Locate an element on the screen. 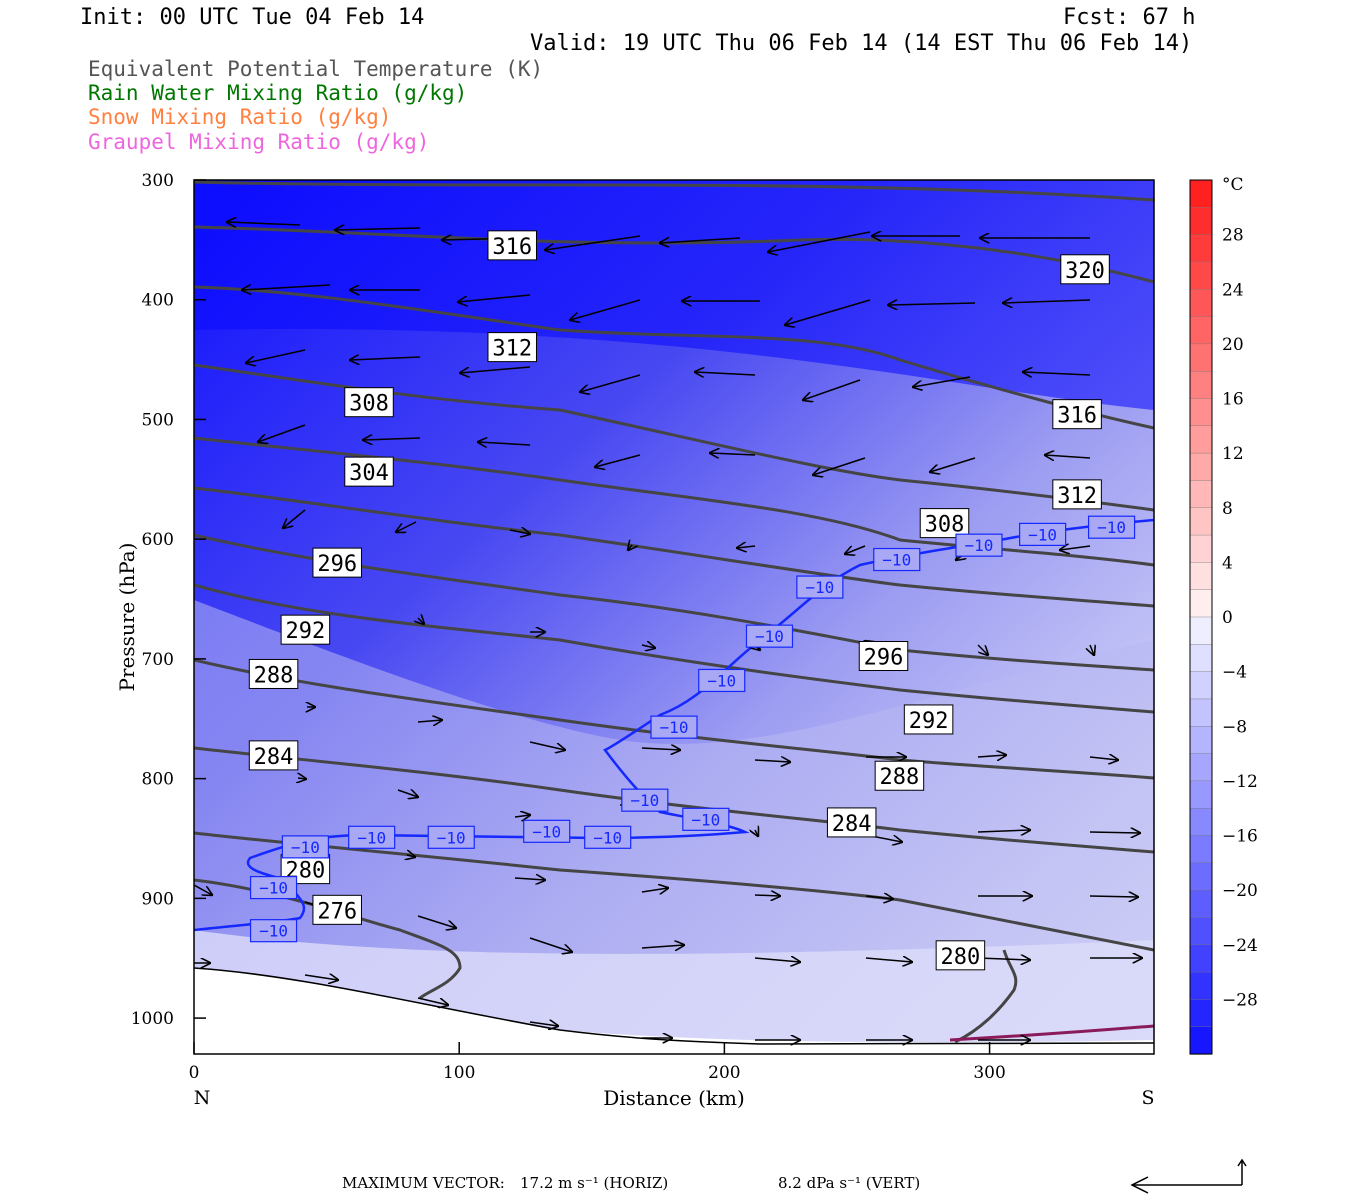 This screenshot has width=1350, height=1200. y-axis: 300 400 500 600 700 800 900 1000 is located at coordinates (168, 600).